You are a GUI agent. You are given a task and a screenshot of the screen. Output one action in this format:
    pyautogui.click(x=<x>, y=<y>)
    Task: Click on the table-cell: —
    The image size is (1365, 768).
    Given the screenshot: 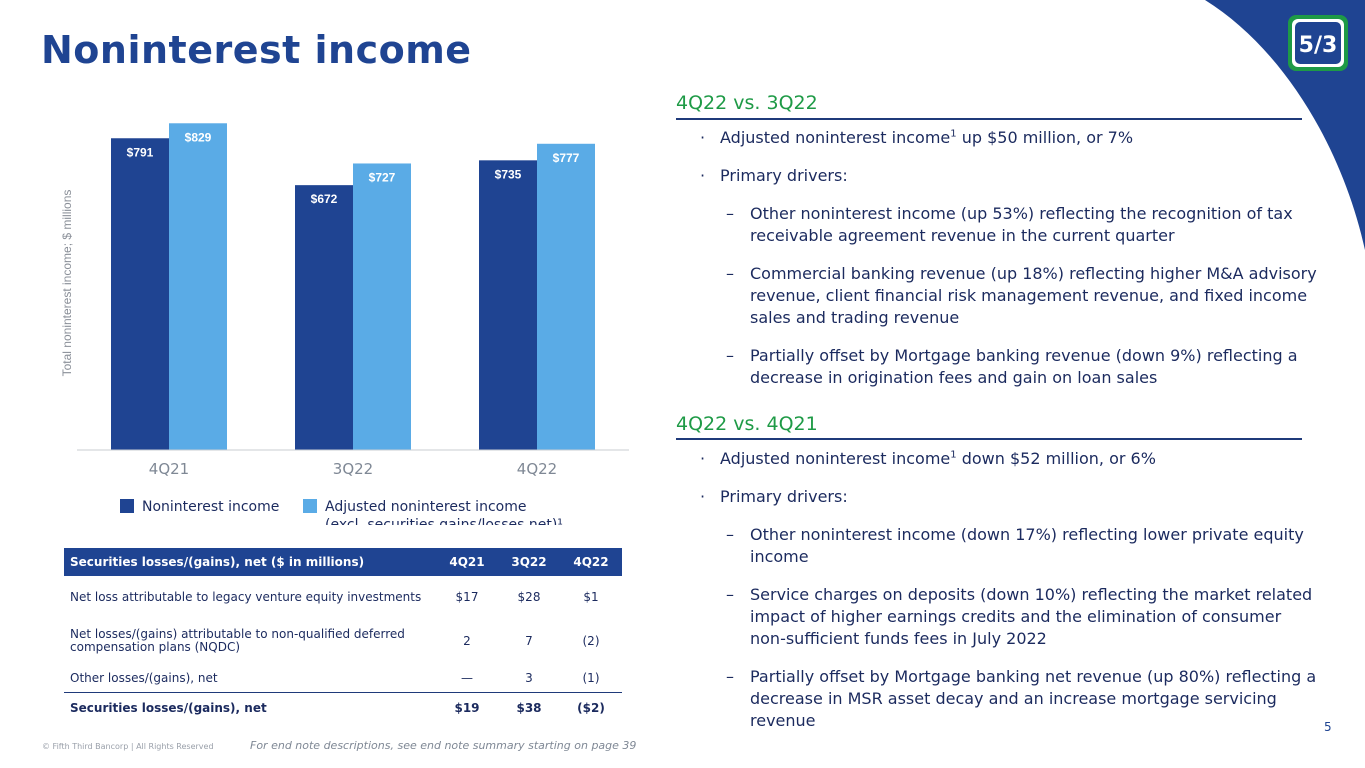 What is the action you would take?
    pyautogui.click(x=467, y=678)
    